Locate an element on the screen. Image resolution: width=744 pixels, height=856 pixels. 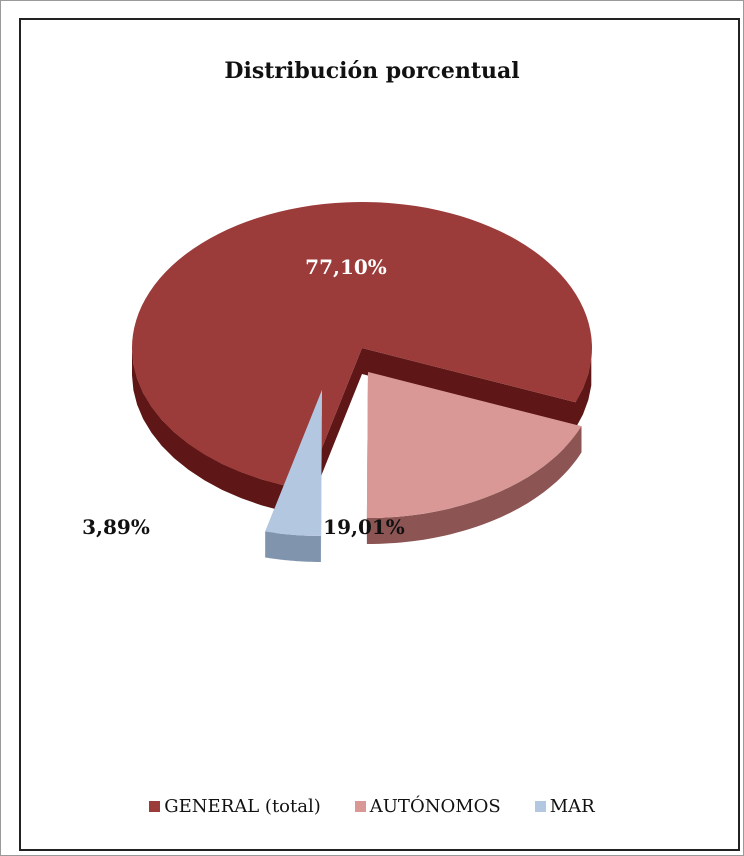
pie-slice-autonomos is located at coordinates (474, 458).